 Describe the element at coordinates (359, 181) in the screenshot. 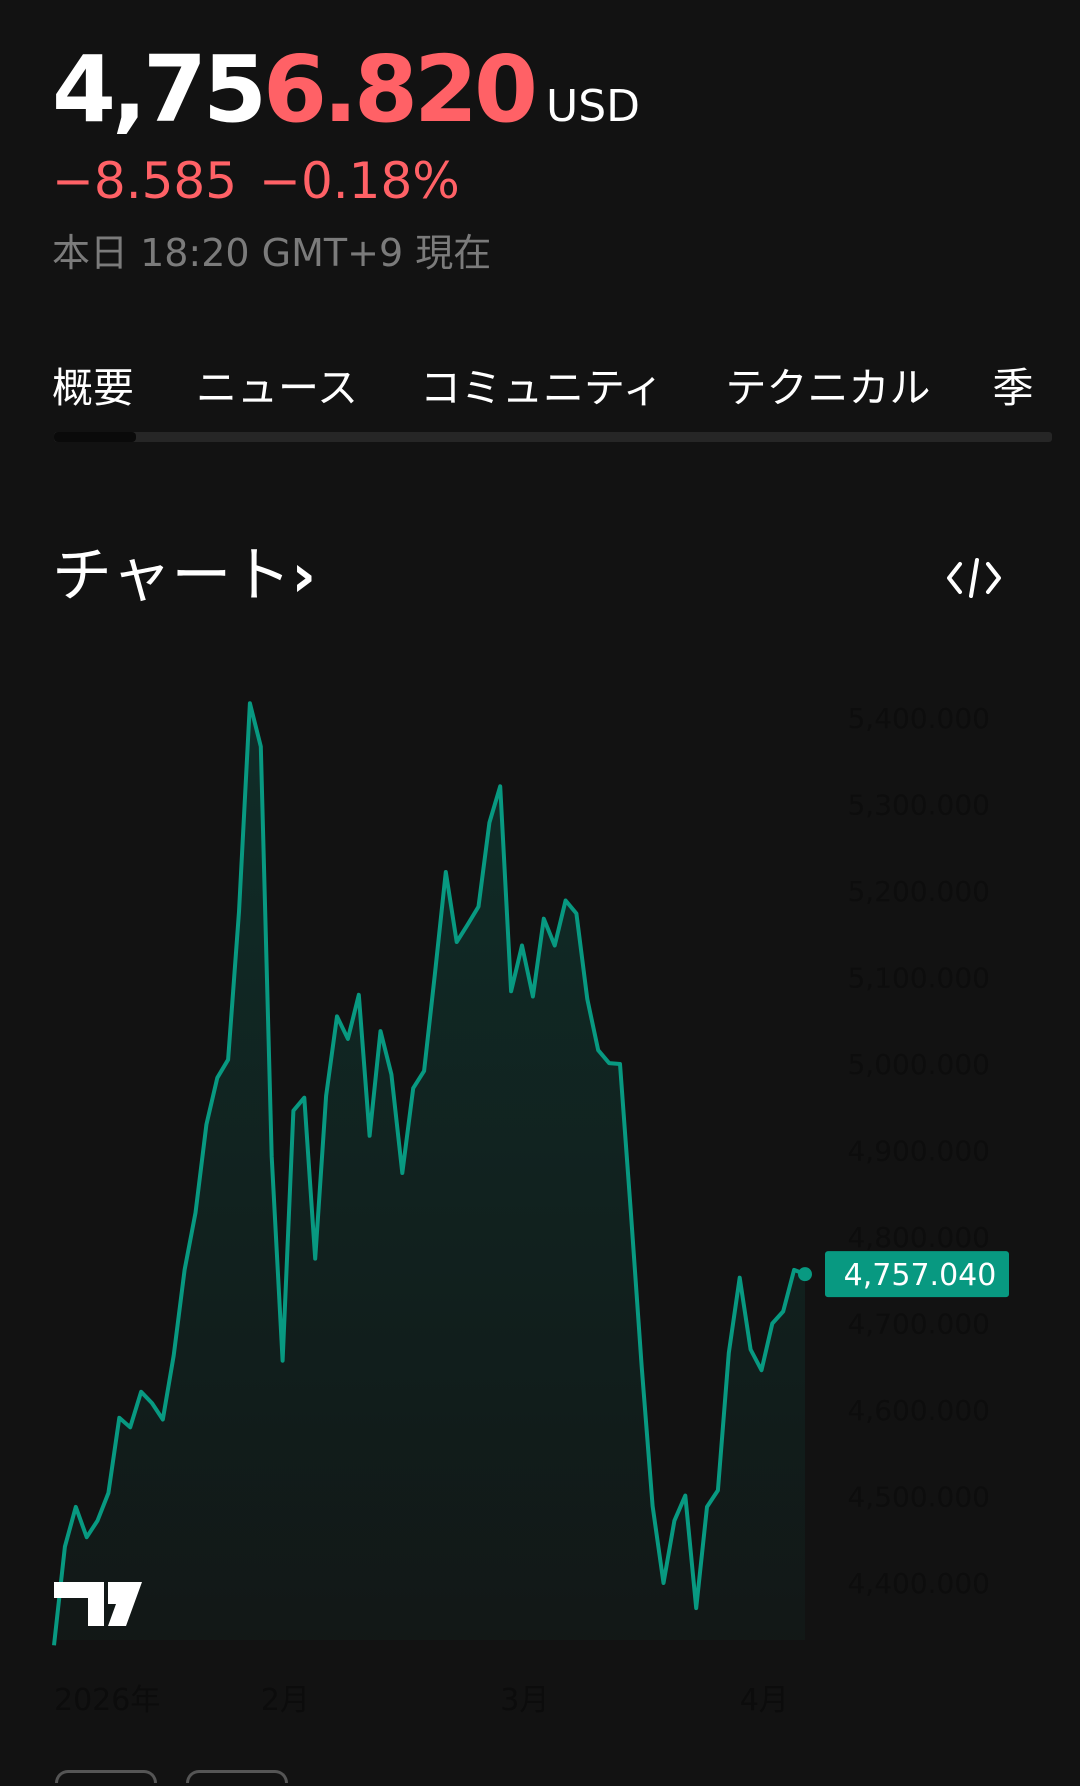

I see `change-percent: −0.18%` at that location.